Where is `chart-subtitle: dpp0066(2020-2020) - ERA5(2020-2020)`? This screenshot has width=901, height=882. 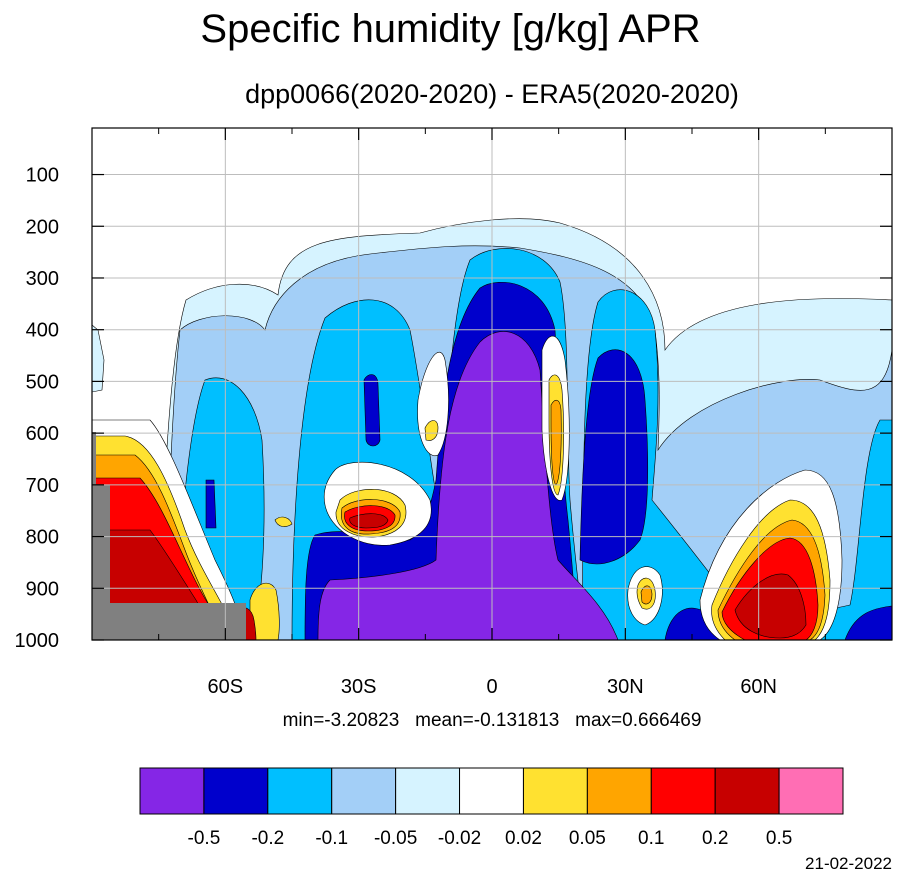 chart-subtitle: dpp0066(2020-2020) - ERA5(2020-2020) is located at coordinates (492, 94).